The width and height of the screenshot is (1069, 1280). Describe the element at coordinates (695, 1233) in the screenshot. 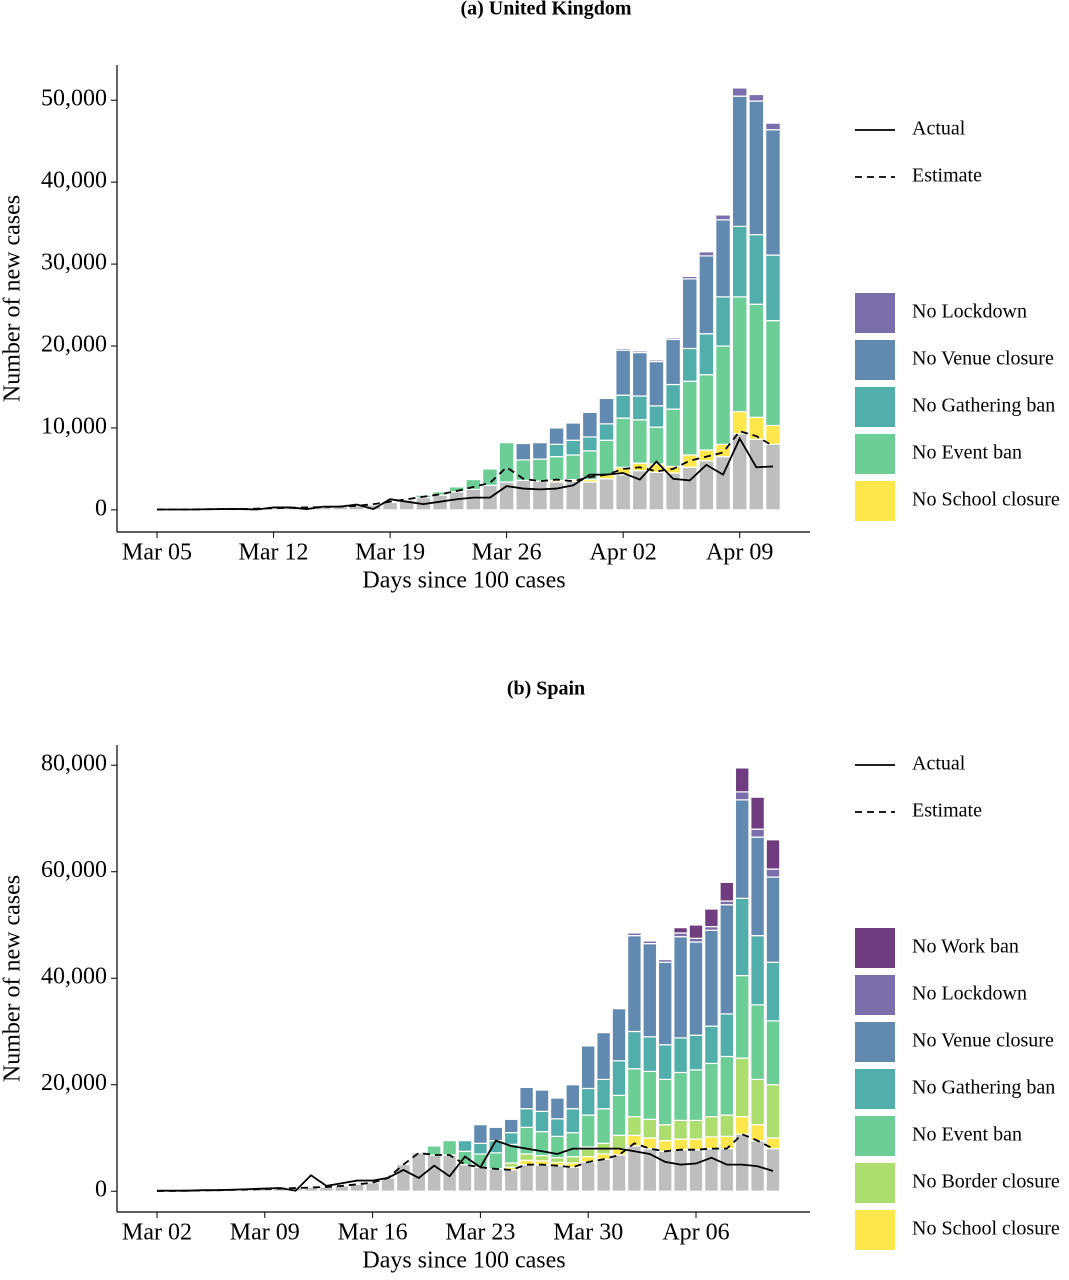

I see `x-tick-label: Apr 06` at that location.